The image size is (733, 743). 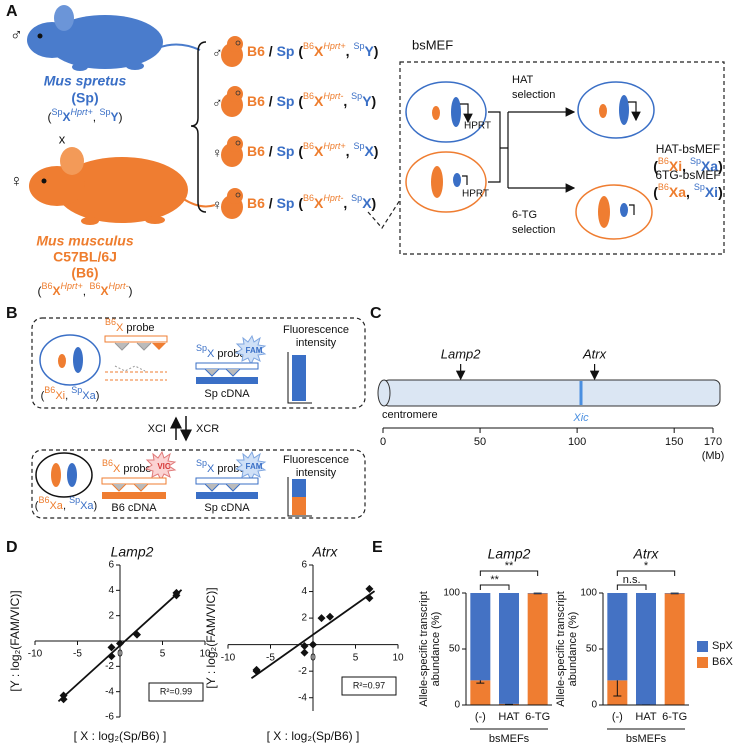 I want to click on dye-label: VIC, so click(x=164, y=466).